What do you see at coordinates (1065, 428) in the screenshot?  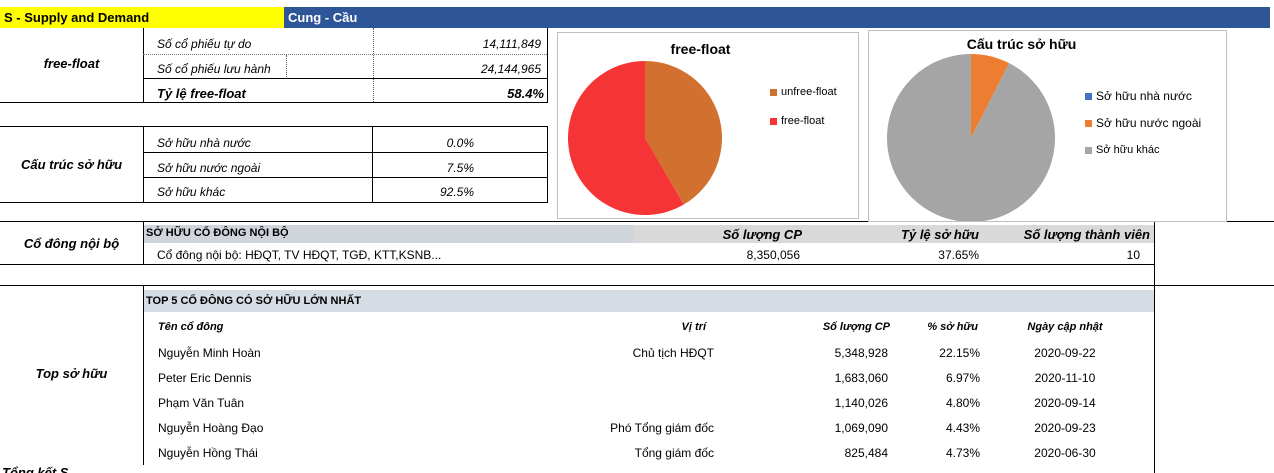 I see `holder-date: 2020-09-23` at bounding box center [1065, 428].